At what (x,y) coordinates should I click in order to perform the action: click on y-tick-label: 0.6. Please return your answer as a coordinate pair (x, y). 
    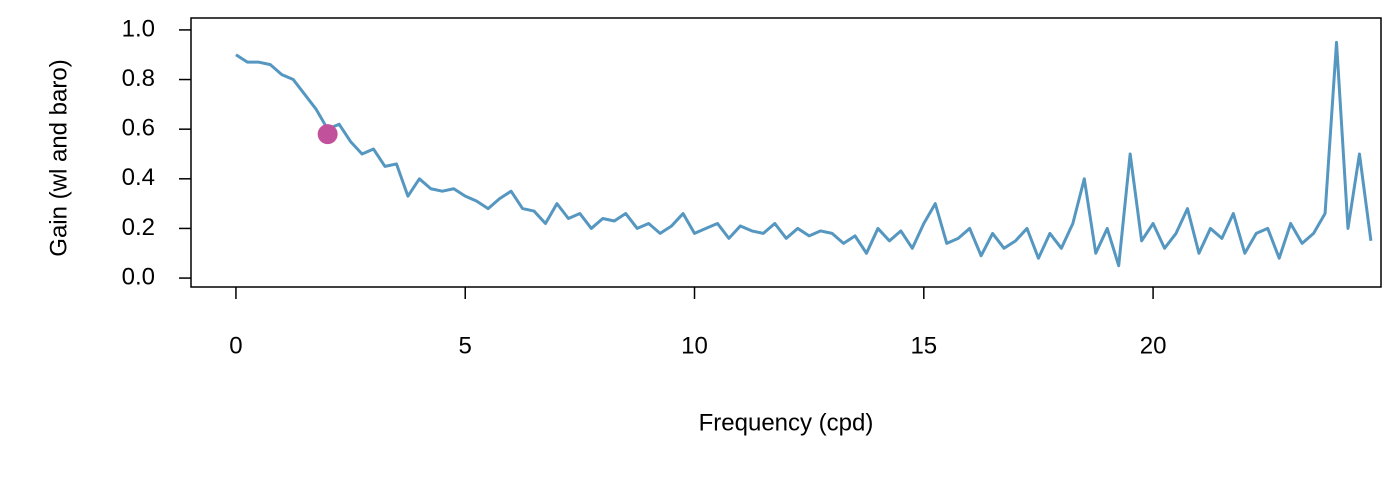
    Looking at the image, I should click on (138, 128).